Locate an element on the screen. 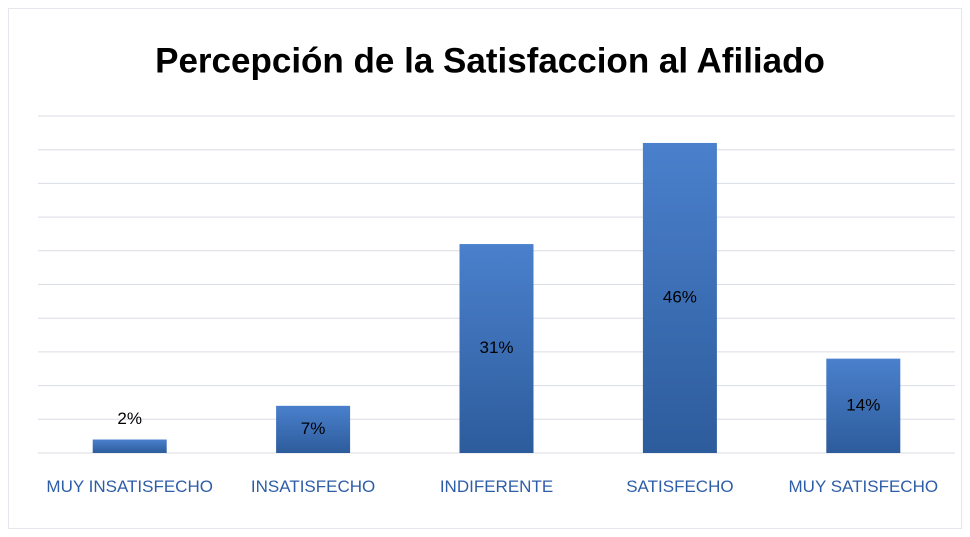 Image resolution: width=970 pixels, height=537 pixels. x-tick-label: SATISFECHO is located at coordinates (680, 486).